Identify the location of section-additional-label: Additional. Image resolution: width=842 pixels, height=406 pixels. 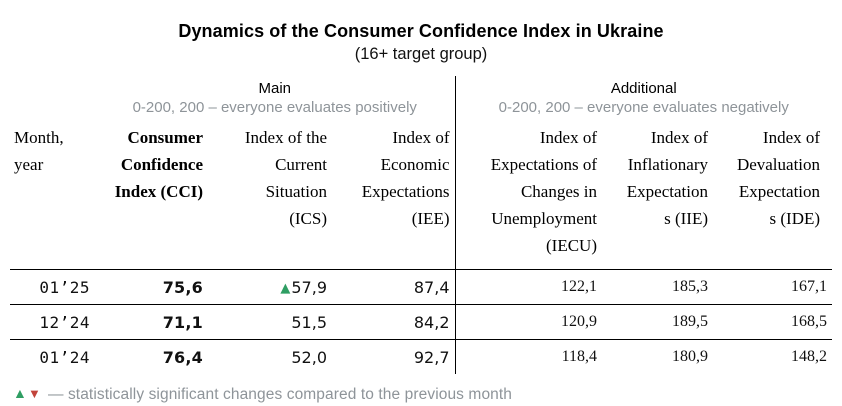
(643, 88).